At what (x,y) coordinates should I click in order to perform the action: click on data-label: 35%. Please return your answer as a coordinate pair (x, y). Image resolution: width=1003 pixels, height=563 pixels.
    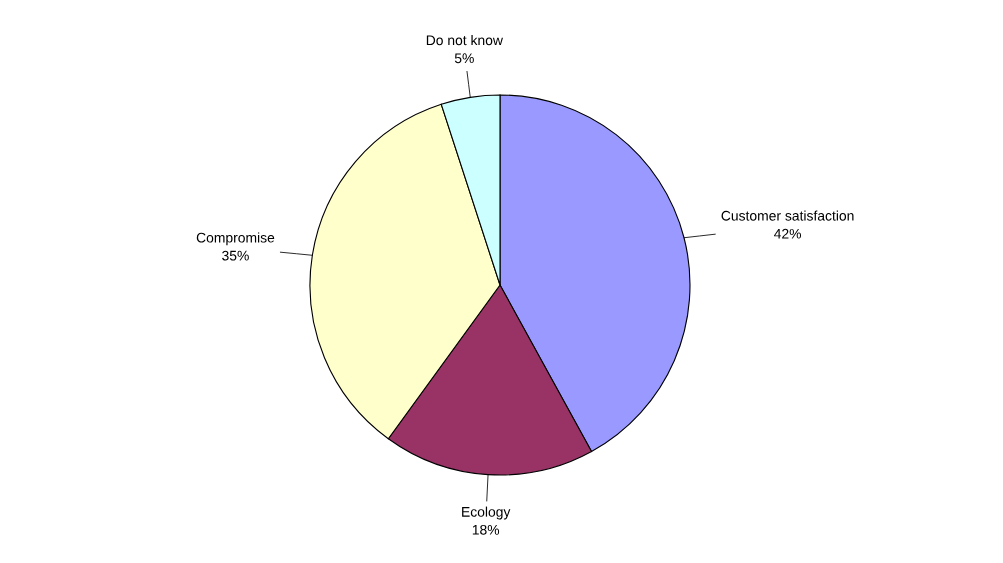
    Looking at the image, I should click on (235, 255).